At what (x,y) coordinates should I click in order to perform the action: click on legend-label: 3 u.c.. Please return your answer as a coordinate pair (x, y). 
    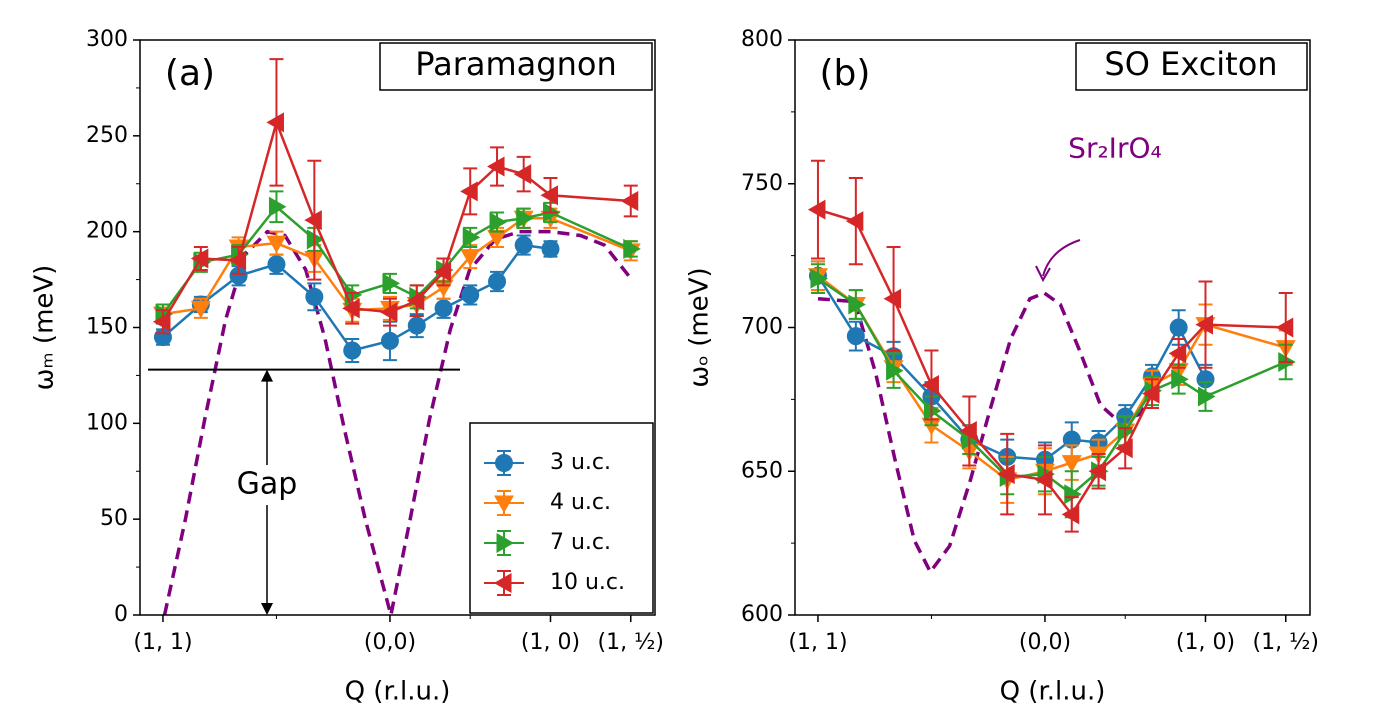
    Looking at the image, I should click on (580, 462).